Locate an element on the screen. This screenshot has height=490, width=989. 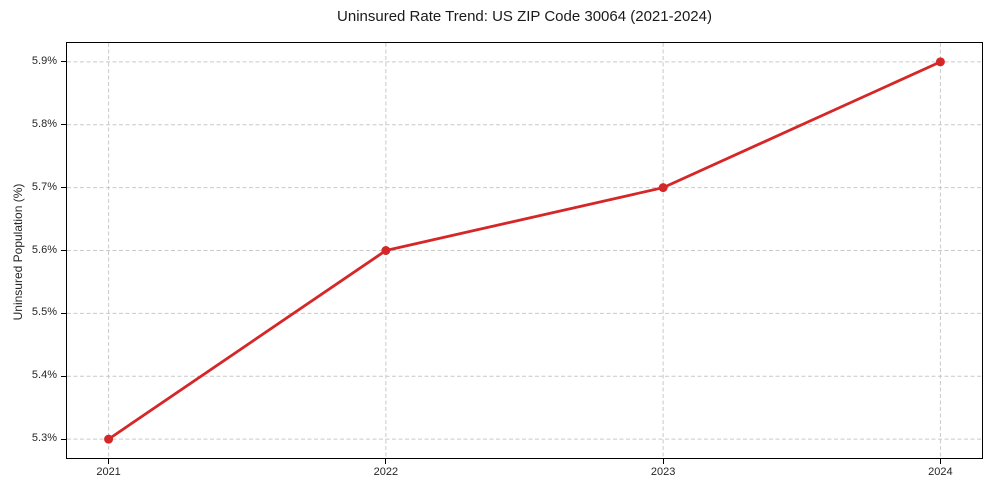
y-tick-label: 5.9% is located at coordinates (44, 60).